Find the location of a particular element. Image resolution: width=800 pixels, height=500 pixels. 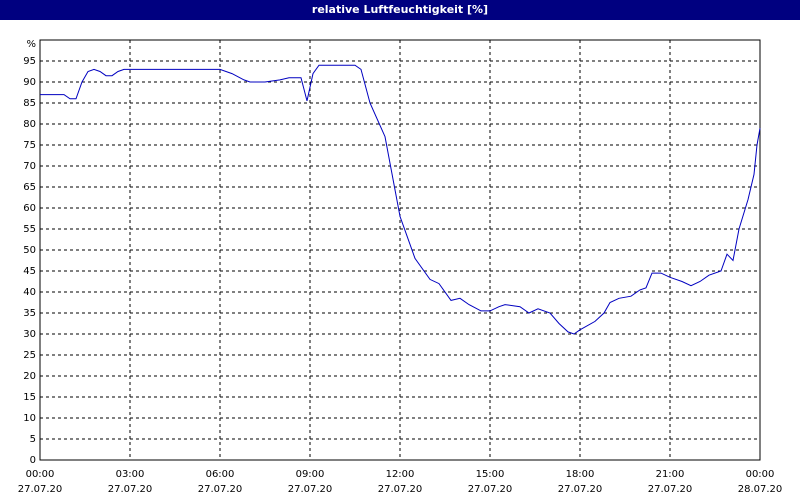

chart-title: relative Luftfeuchtigkeit [%] is located at coordinates (400, 9).